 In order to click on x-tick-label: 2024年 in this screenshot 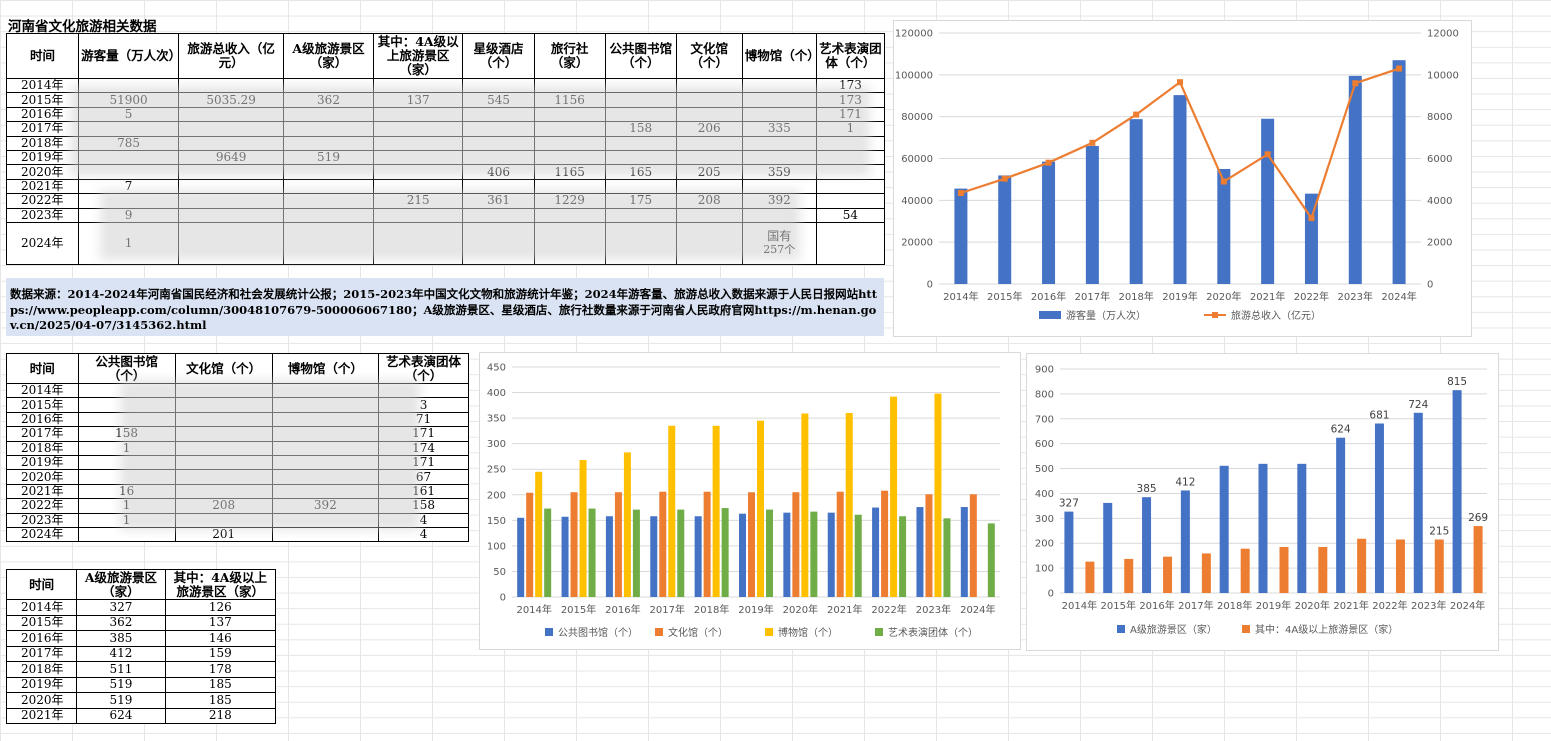, I will do `click(977, 609)`.